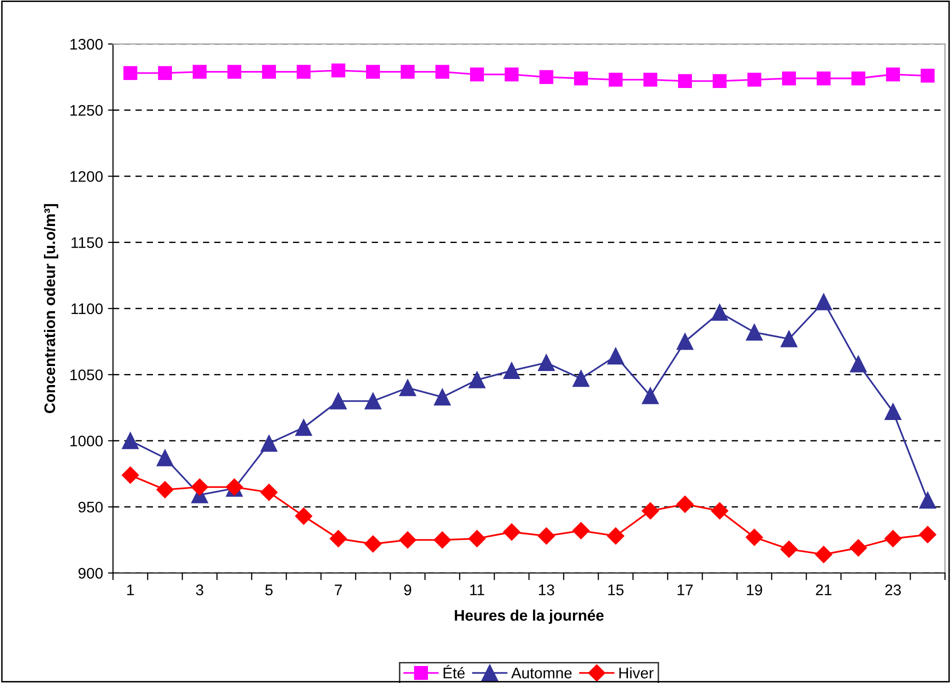  I want to click on legend-label: Été, so click(454, 671).